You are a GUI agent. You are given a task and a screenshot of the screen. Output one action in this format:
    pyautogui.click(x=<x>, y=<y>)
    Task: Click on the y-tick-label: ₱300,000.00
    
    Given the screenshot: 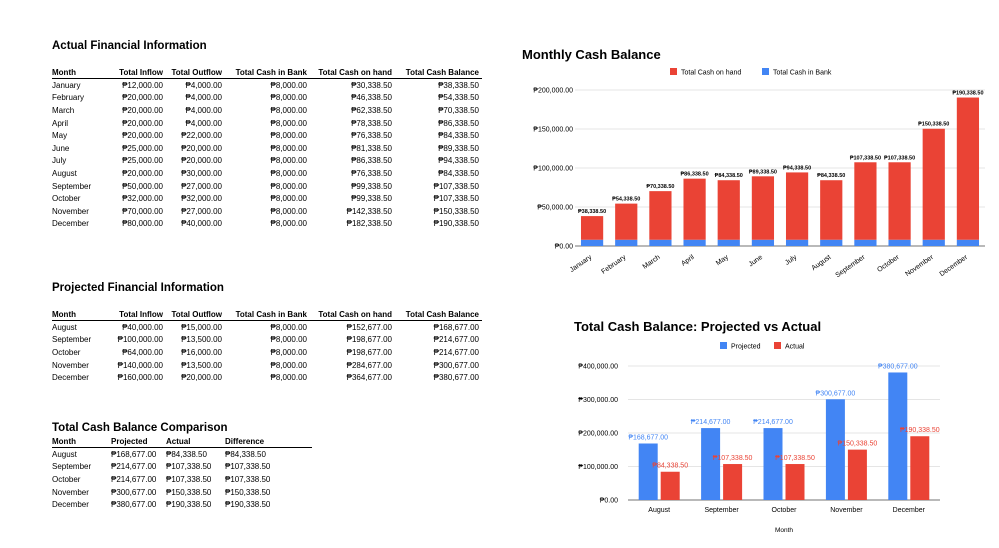 What is the action you would take?
    pyautogui.click(x=598, y=400)
    